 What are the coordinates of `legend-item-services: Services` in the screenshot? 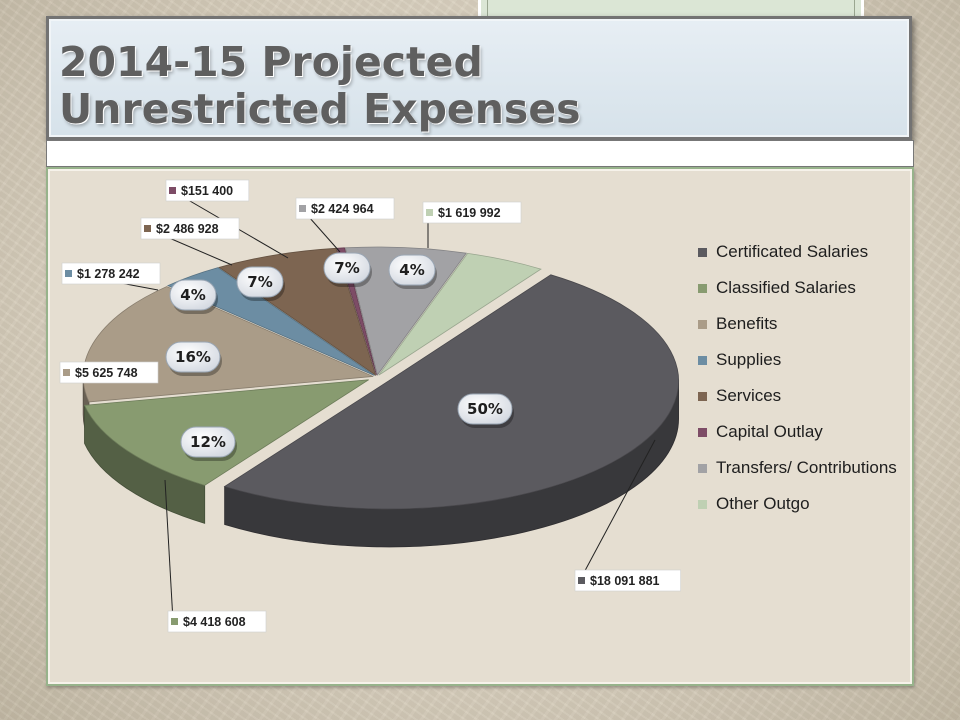 It's located at (803, 402).